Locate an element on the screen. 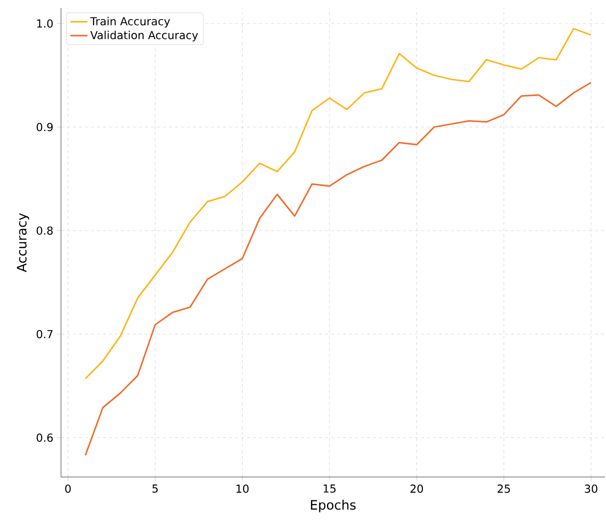 The image size is (606, 523). x-tick-label: 15 is located at coordinates (330, 488).